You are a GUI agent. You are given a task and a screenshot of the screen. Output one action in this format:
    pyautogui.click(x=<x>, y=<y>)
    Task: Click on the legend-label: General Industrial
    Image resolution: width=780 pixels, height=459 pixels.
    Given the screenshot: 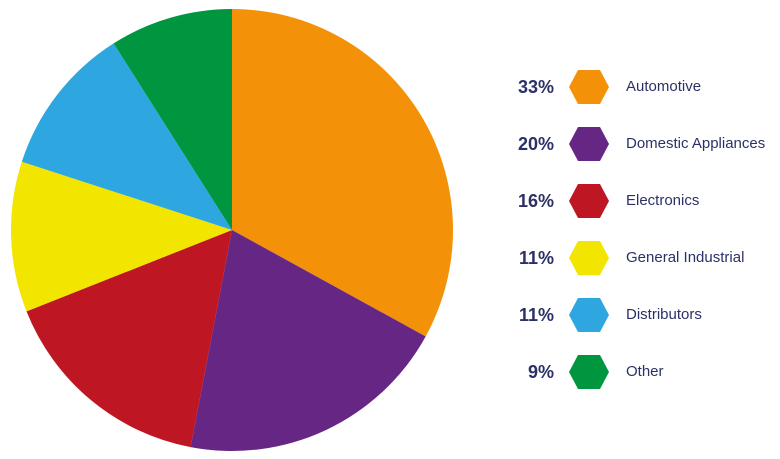 What is the action you would take?
    pyautogui.click(x=685, y=257)
    